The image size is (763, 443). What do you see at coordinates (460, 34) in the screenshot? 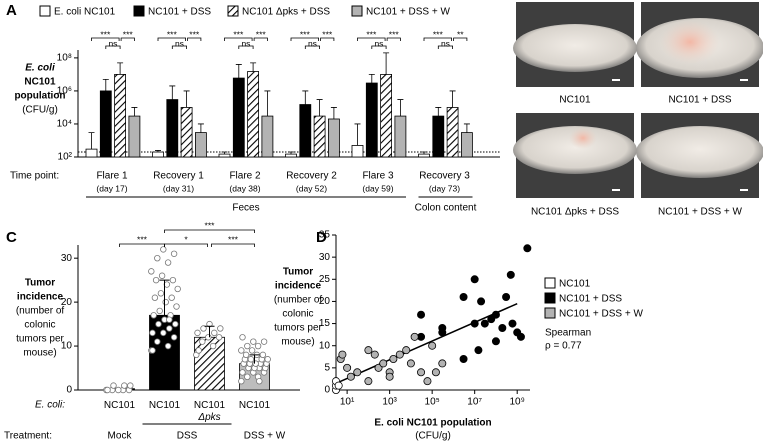
I see `significance-label: **` at bounding box center [460, 34].